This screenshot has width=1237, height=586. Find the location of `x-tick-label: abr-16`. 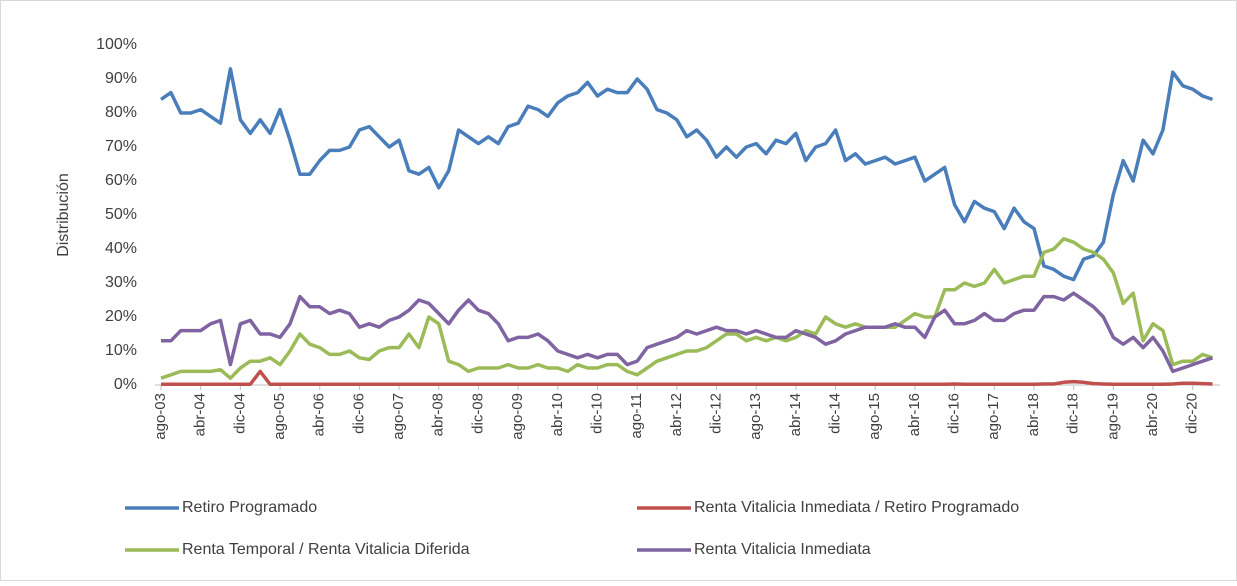

x-tick-label: abr-16 is located at coordinates (914, 414).